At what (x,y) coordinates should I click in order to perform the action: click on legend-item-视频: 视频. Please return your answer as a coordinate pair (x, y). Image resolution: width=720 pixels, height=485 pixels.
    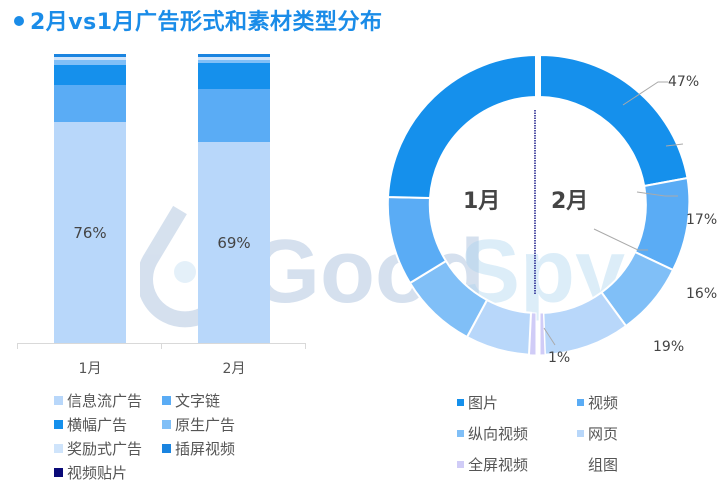
    Looking at the image, I should click on (597, 402).